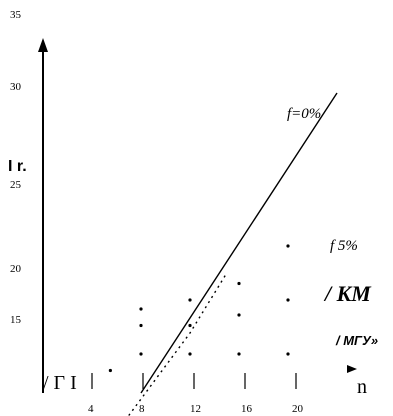 This screenshot has width=393, height=416. I want to click on x-tick-label: 12, so click(195, 409).